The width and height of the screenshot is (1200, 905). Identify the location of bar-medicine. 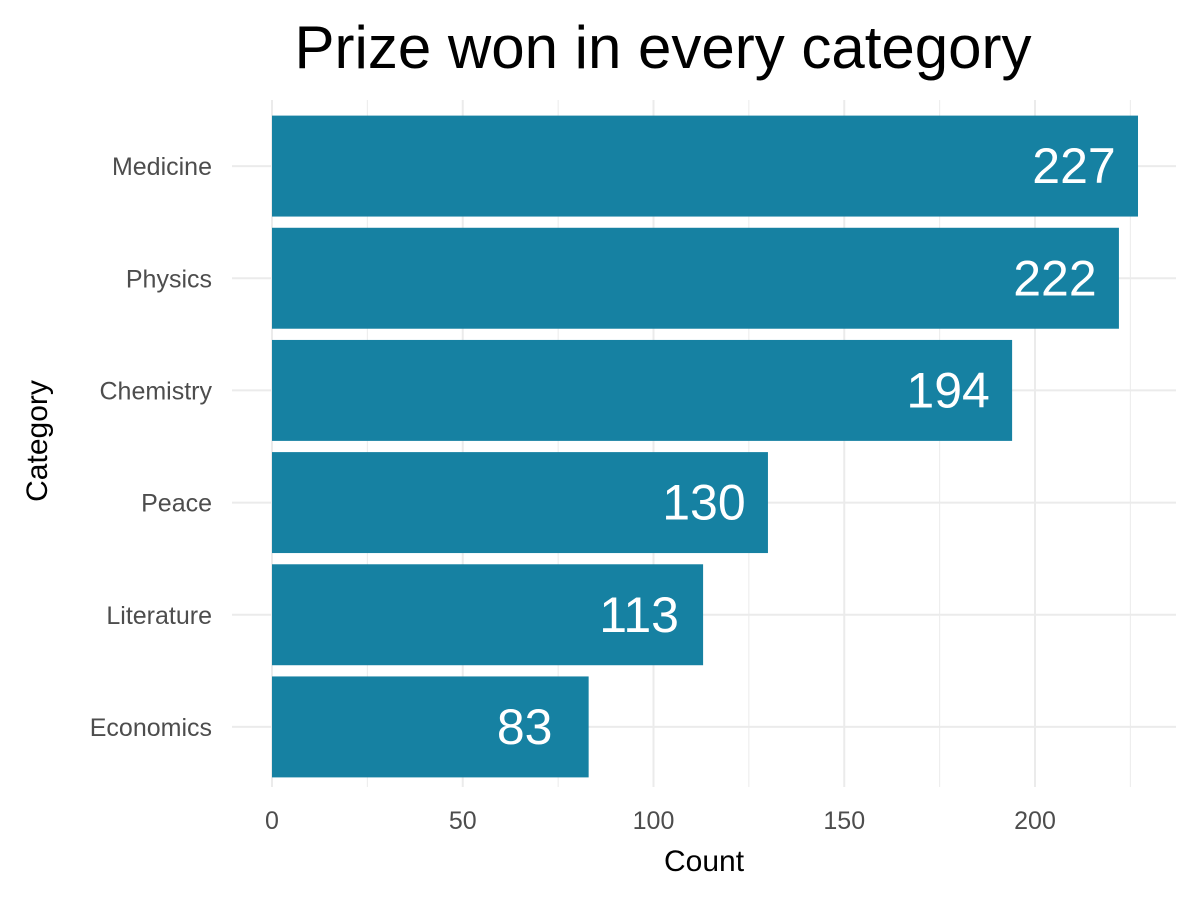
(705, 166).